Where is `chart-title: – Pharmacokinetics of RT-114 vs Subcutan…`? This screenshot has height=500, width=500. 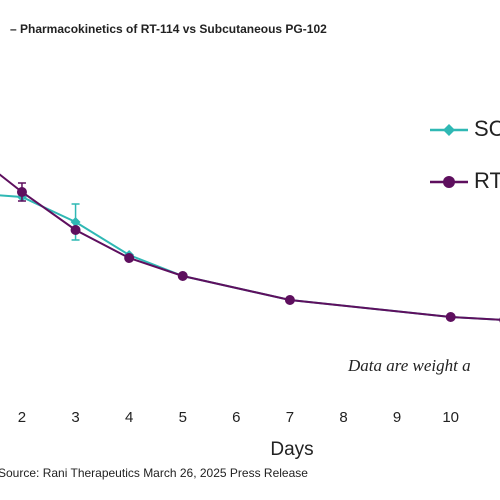
chart-title: – Pharmacokinetics of RT-114 vs Subcutan… is located at coordinates (168, 29).